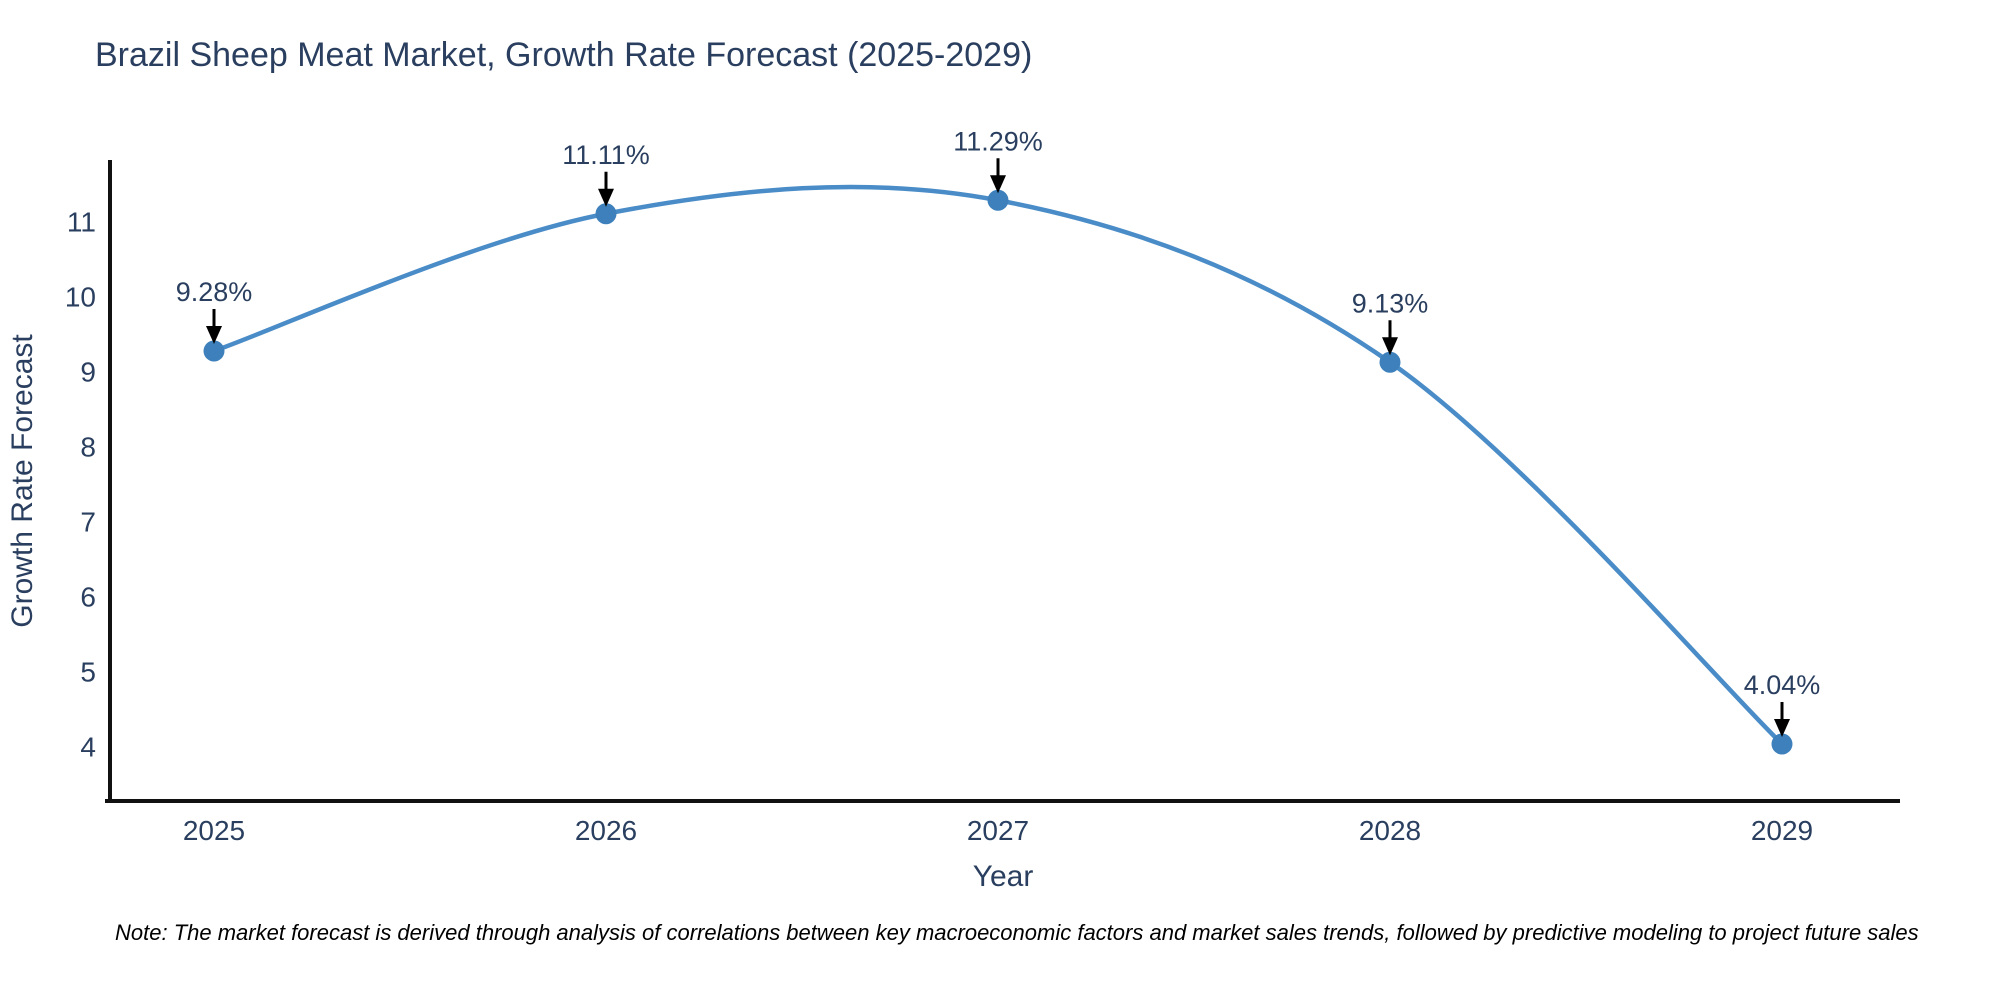 This screenshot has width=2000, height=1000. What do you see at coordinates (88, 672) in the screenshot?
I see `y-tick-label: 5` at bounding box center [88, 672].